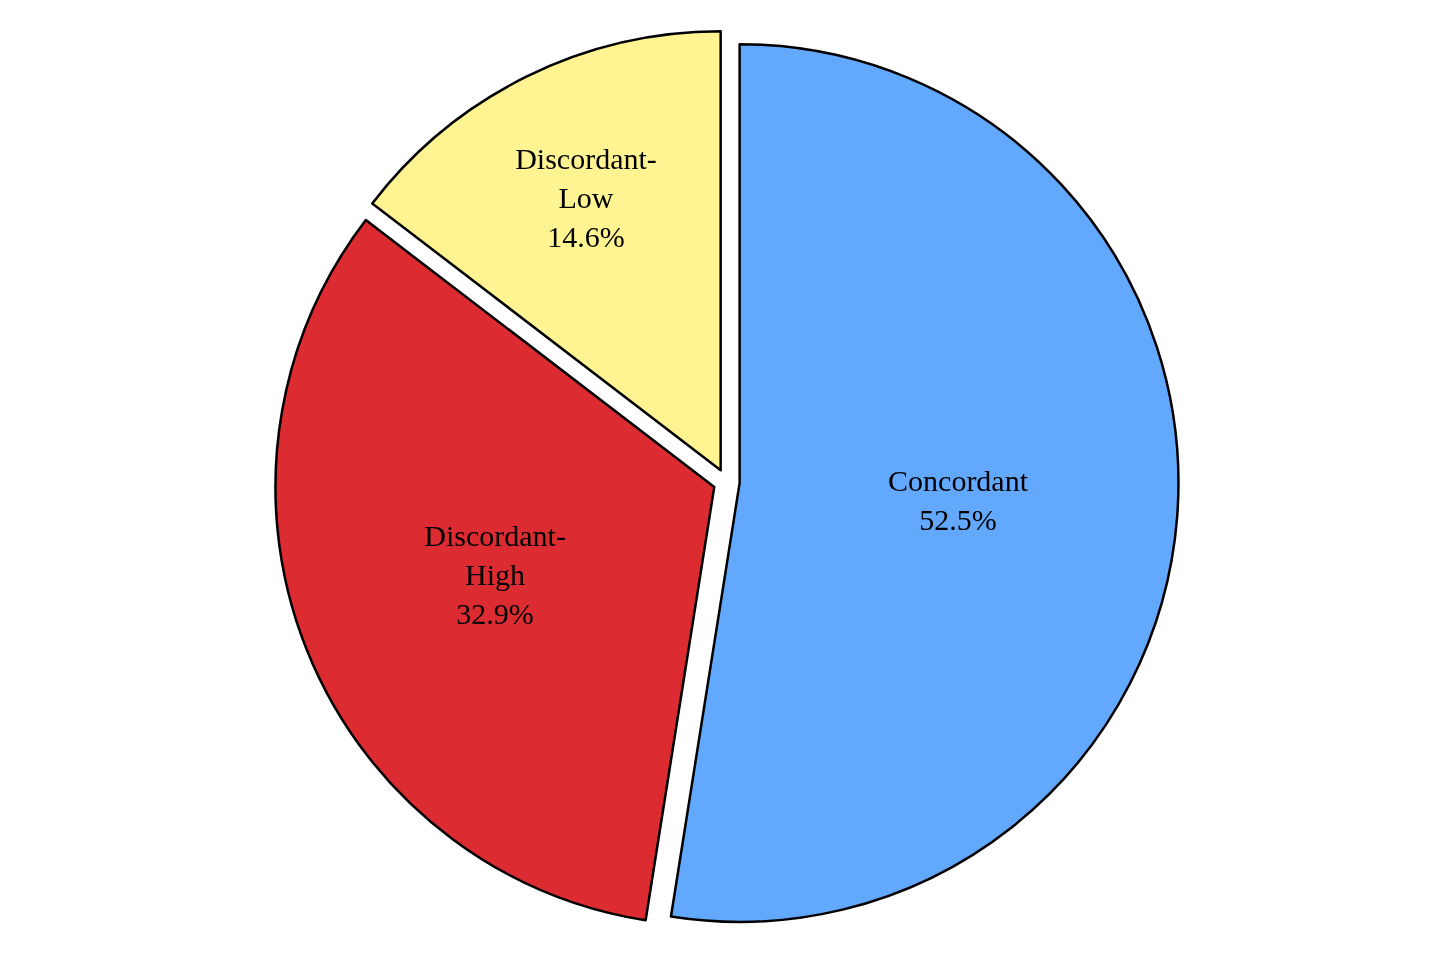 The image size is (1453, 974). Describe the element at coordinates (495, 613) in the screenshot. I see `data-label: 32.9%` at that location.